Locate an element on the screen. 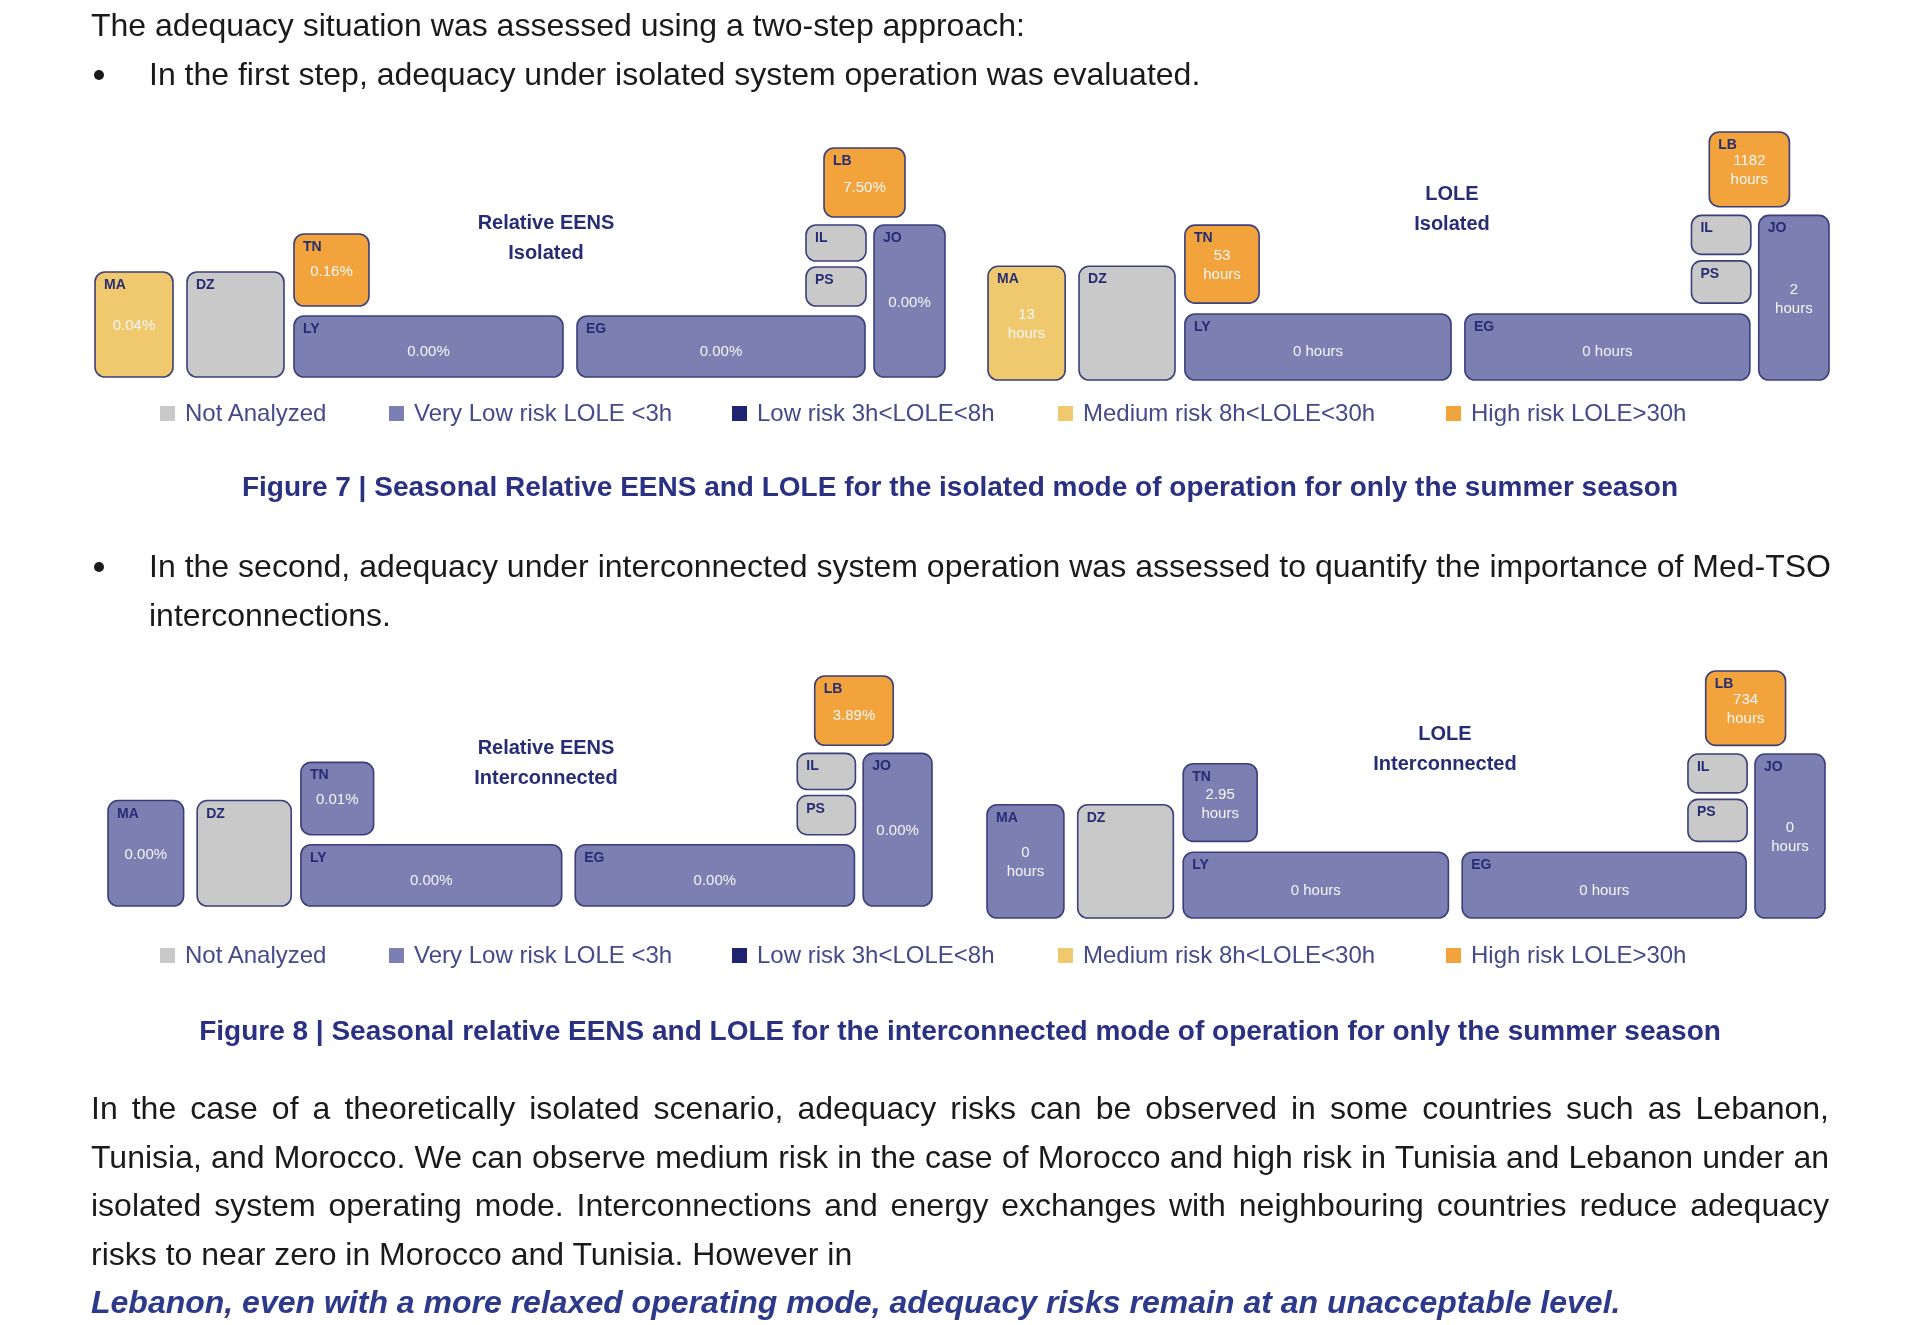 The height and width of the screenshot is (1325, 1920). text: LOLE Isolated is located at coordinates (1452, 208).